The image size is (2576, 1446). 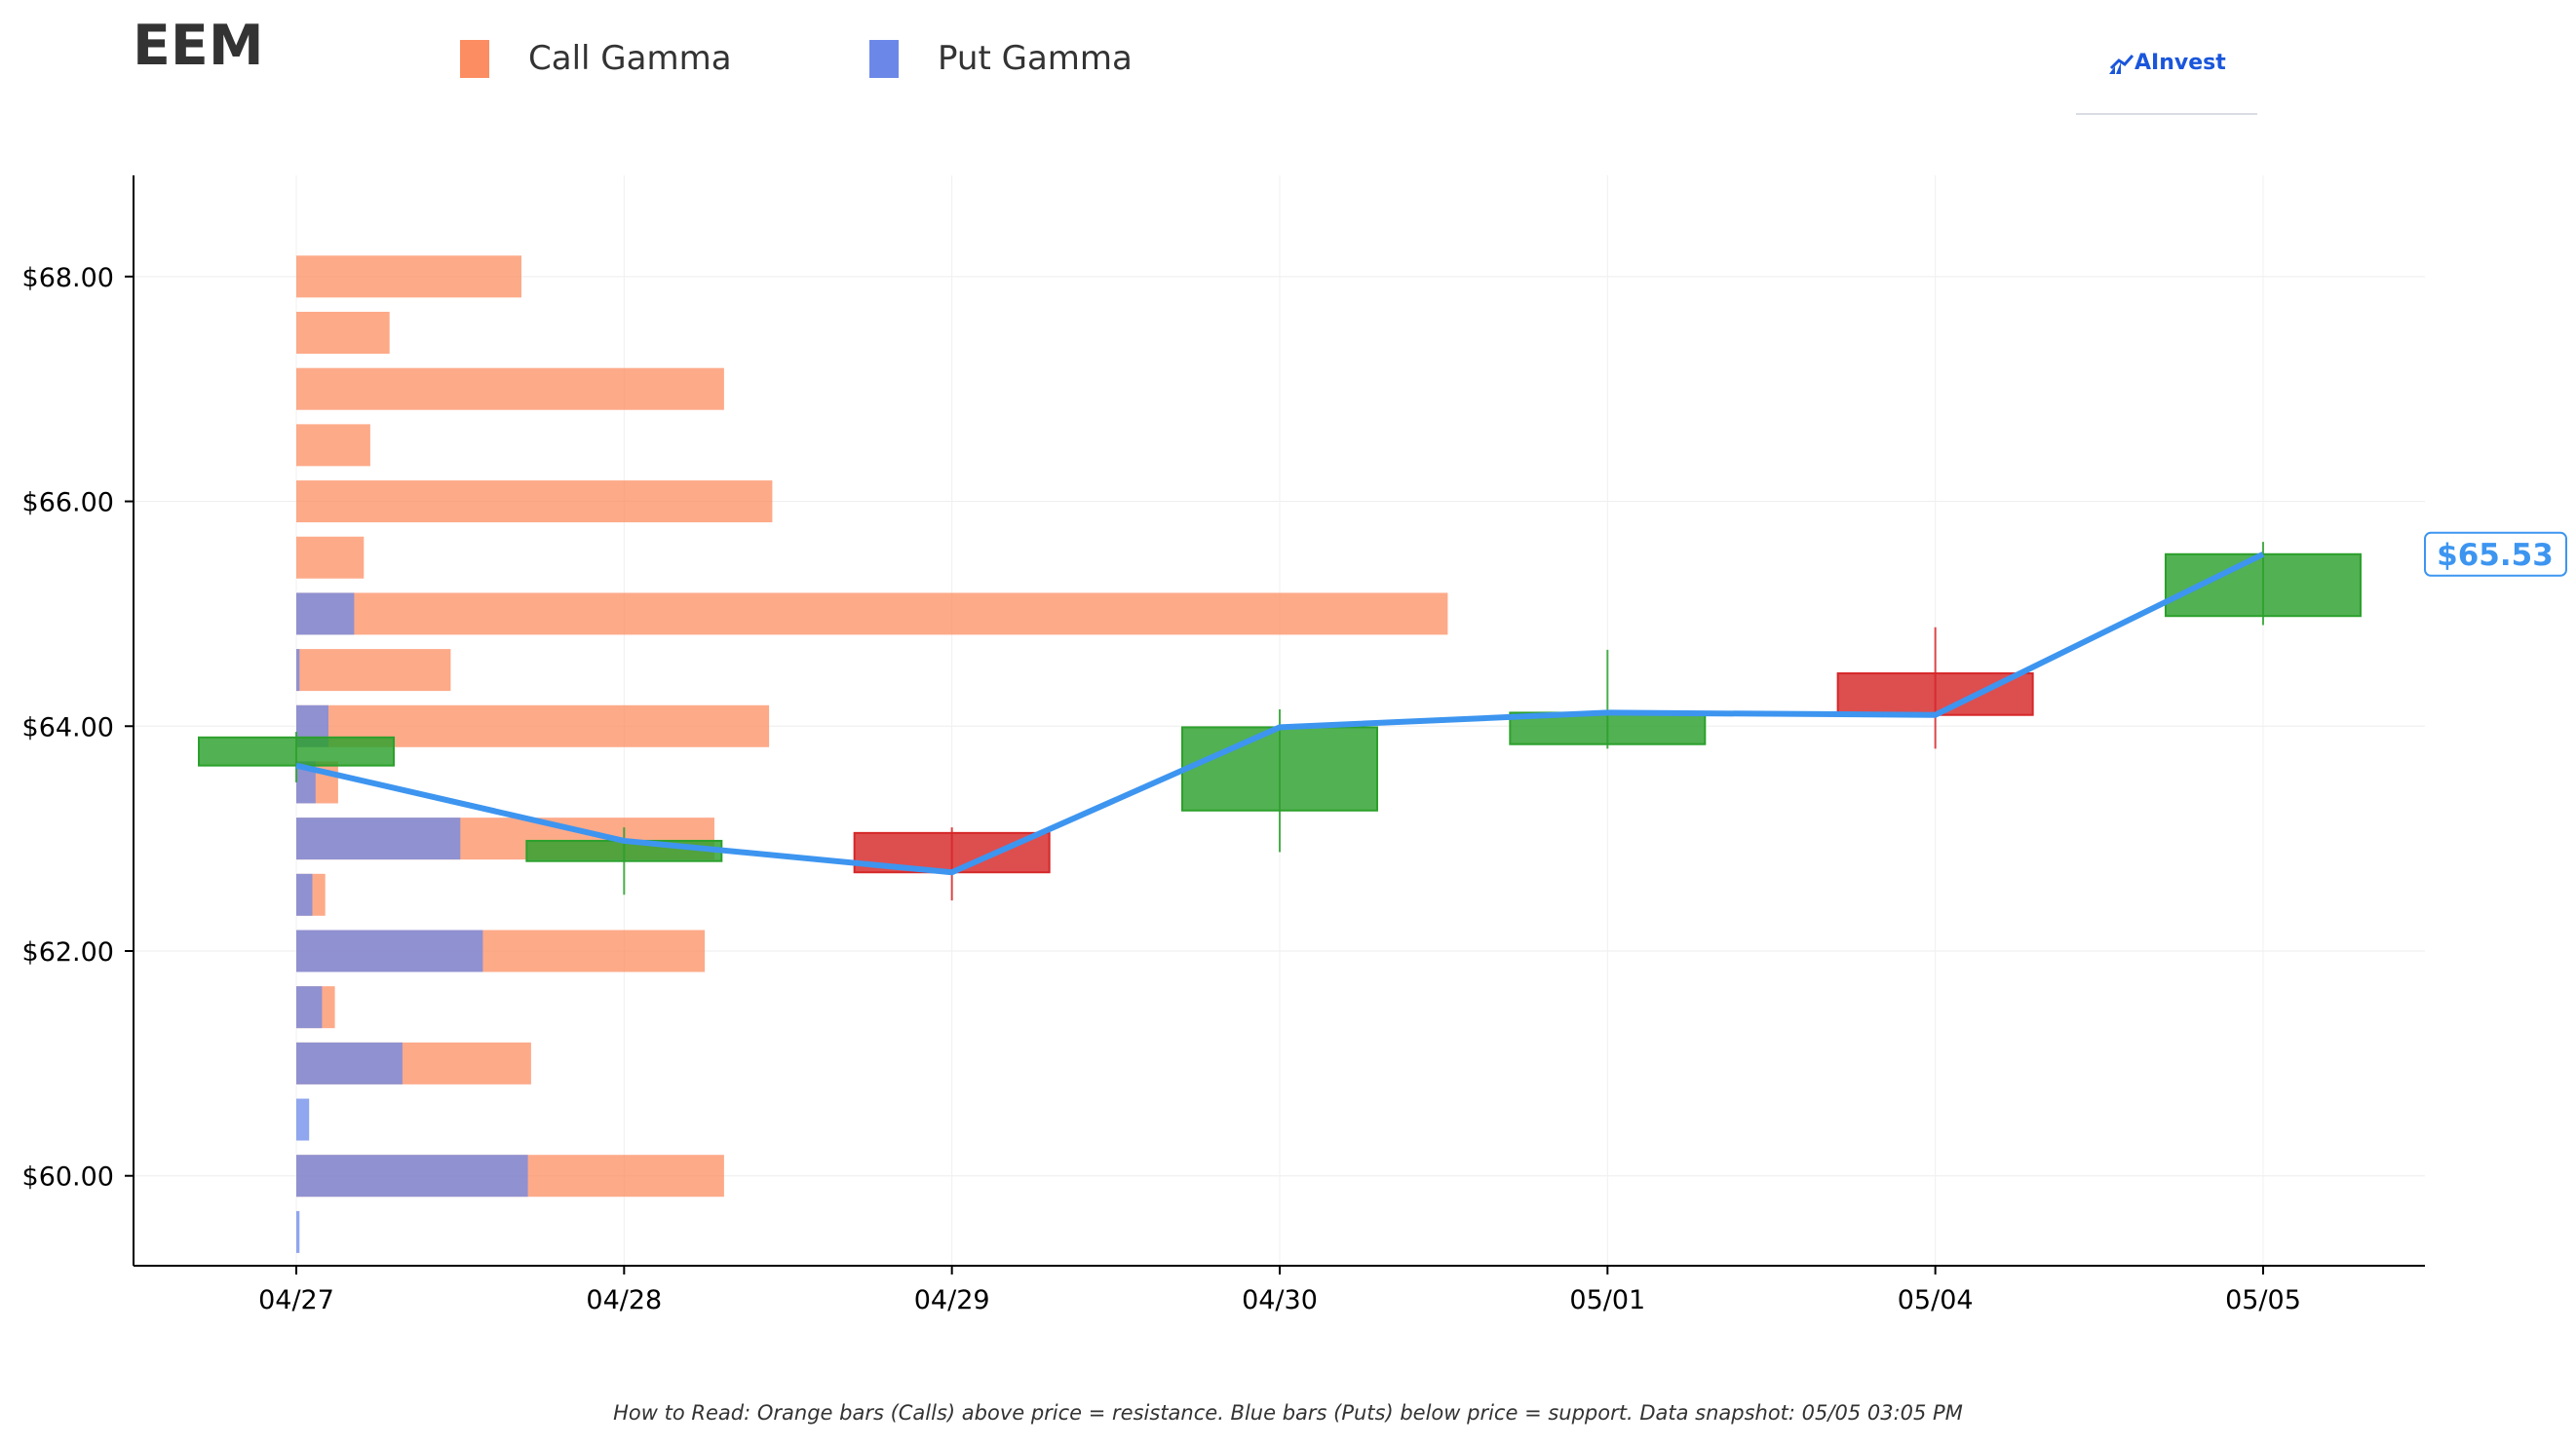 I want to click on x-tick-label: 04/30, so click(x=1280, y=1300).